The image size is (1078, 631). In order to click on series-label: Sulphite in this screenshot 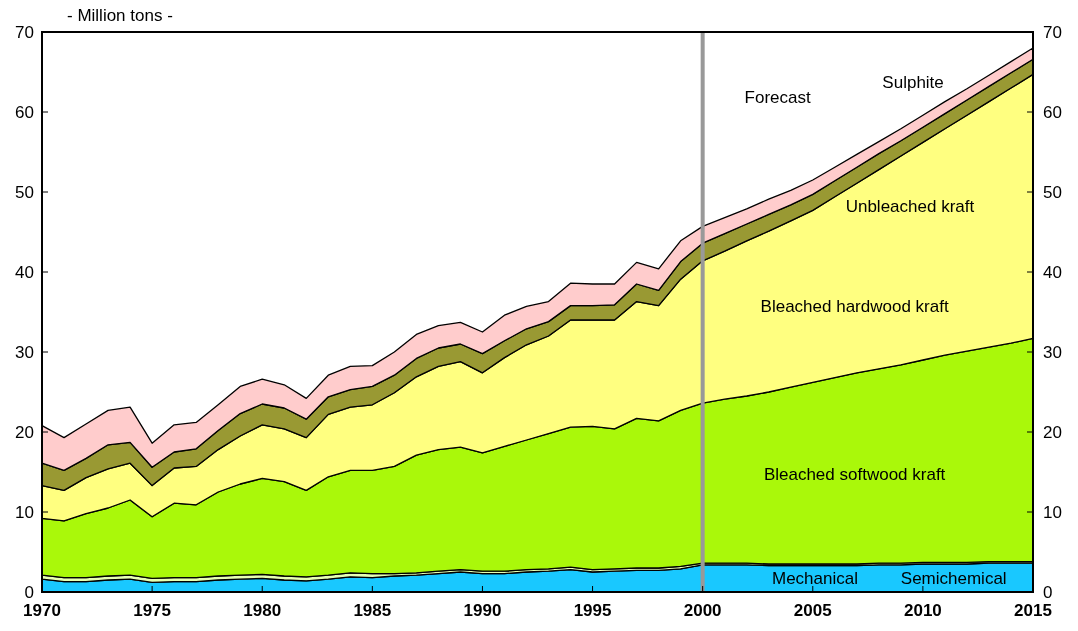, I will do `click(913, 82)`.